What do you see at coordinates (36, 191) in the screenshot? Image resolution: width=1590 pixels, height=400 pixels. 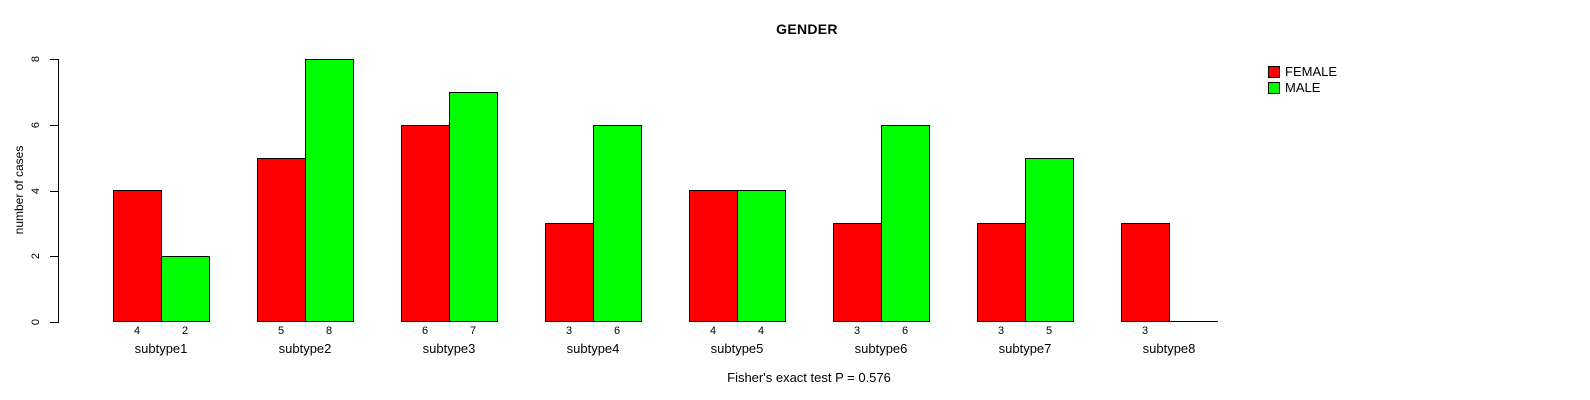 I see `y-tick-label: 4` at bounding box center [36, 191].